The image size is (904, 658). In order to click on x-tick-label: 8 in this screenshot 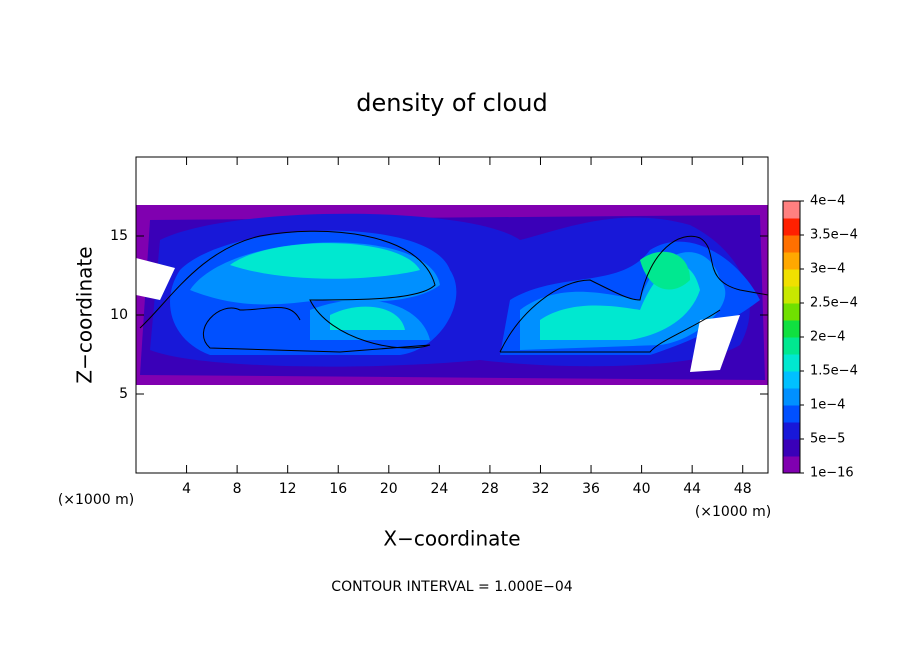, I will do `click(237, 489)`.